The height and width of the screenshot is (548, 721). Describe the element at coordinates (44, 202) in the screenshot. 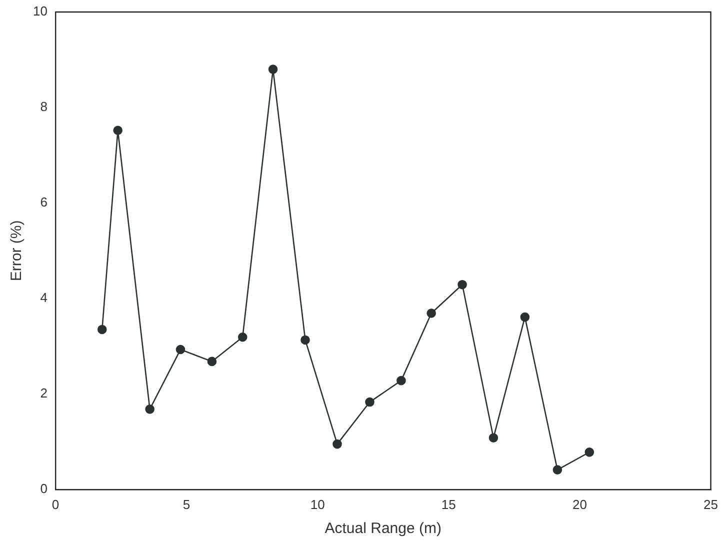

I see `y-tick-label: 6` at that location.